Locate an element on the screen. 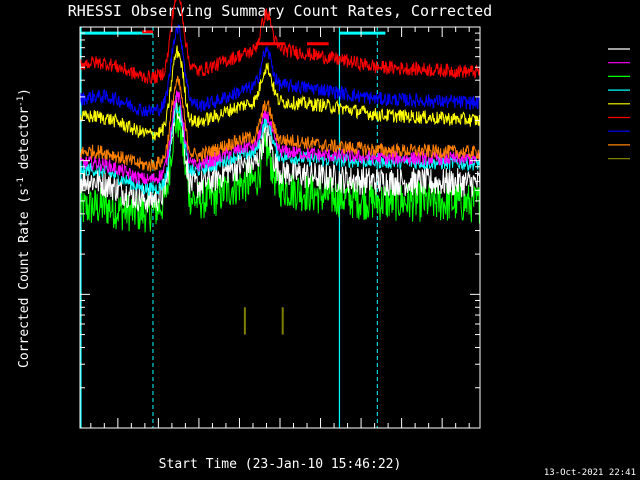  y-axis-label-part: ) is located at coordinates (24, 92).